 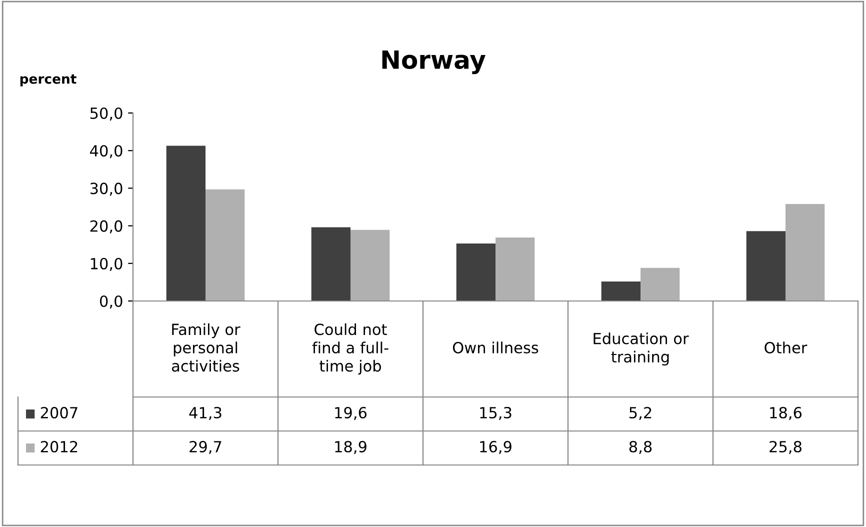 I want to click on data-label: 29,7, so click(x=206, y=447).